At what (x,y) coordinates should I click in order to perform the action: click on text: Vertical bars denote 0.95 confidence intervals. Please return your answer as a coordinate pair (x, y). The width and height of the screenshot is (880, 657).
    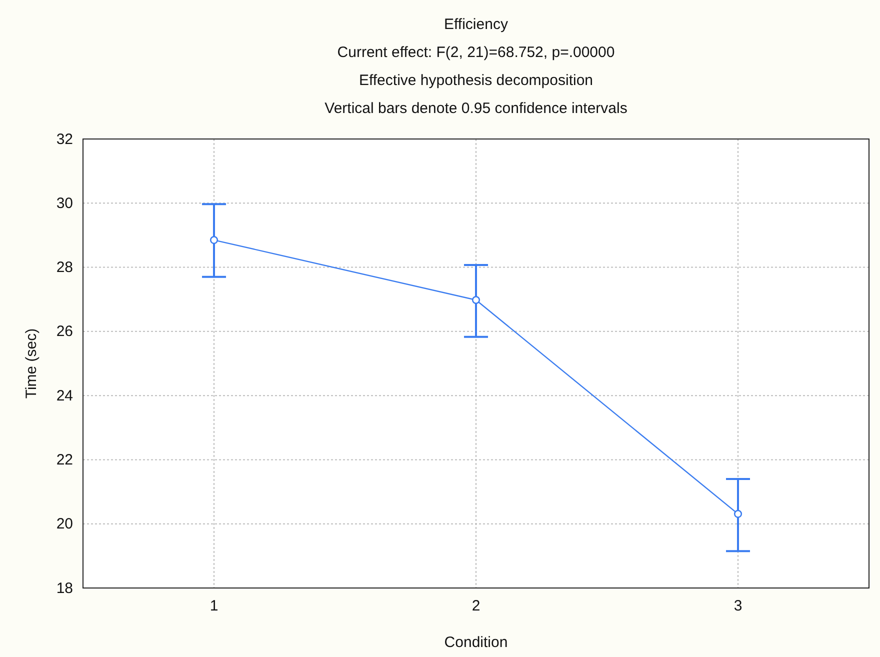
    Looking at the image, I should click on (476, 108).